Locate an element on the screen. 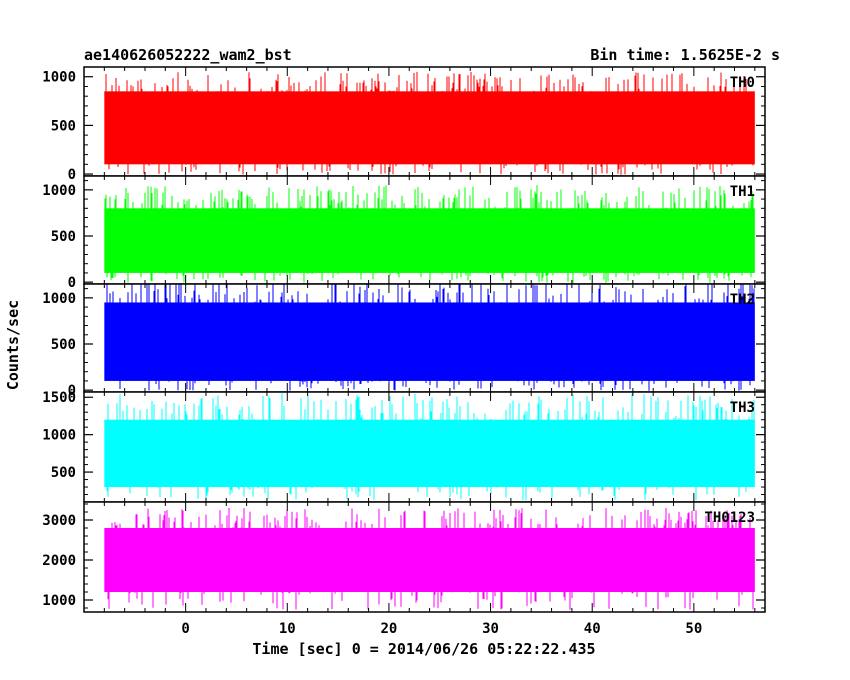 The width and height of the screenshot is (850, 680). panel-frame is located at coordinates (424, 557).